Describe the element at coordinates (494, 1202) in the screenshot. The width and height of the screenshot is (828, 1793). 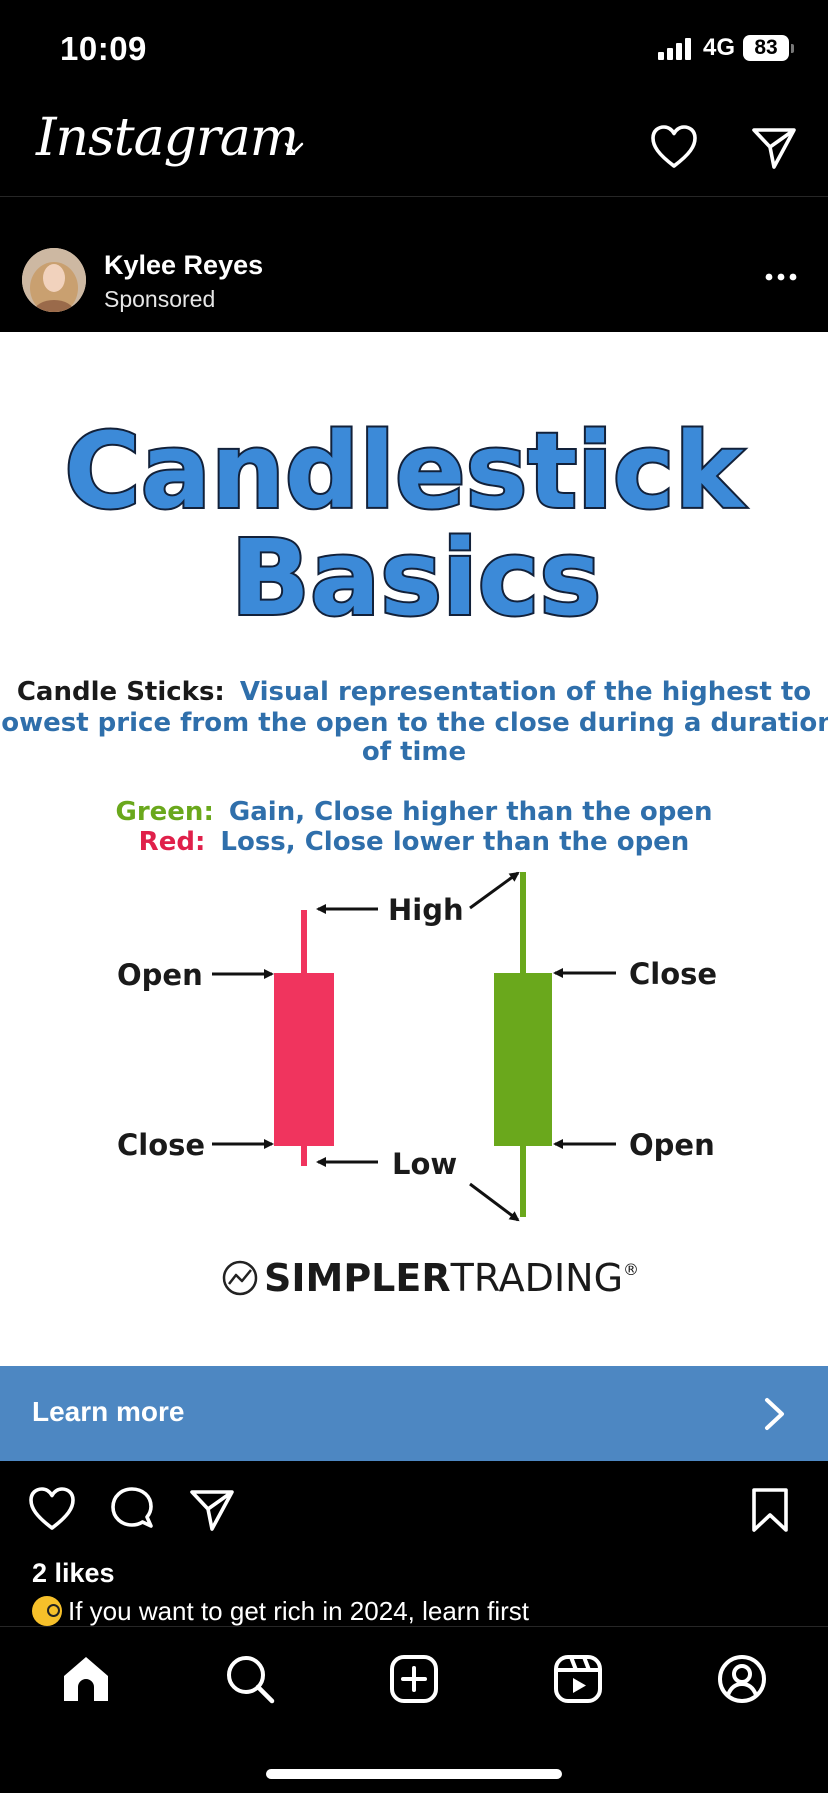
I see `low-arrow-green` at that location.